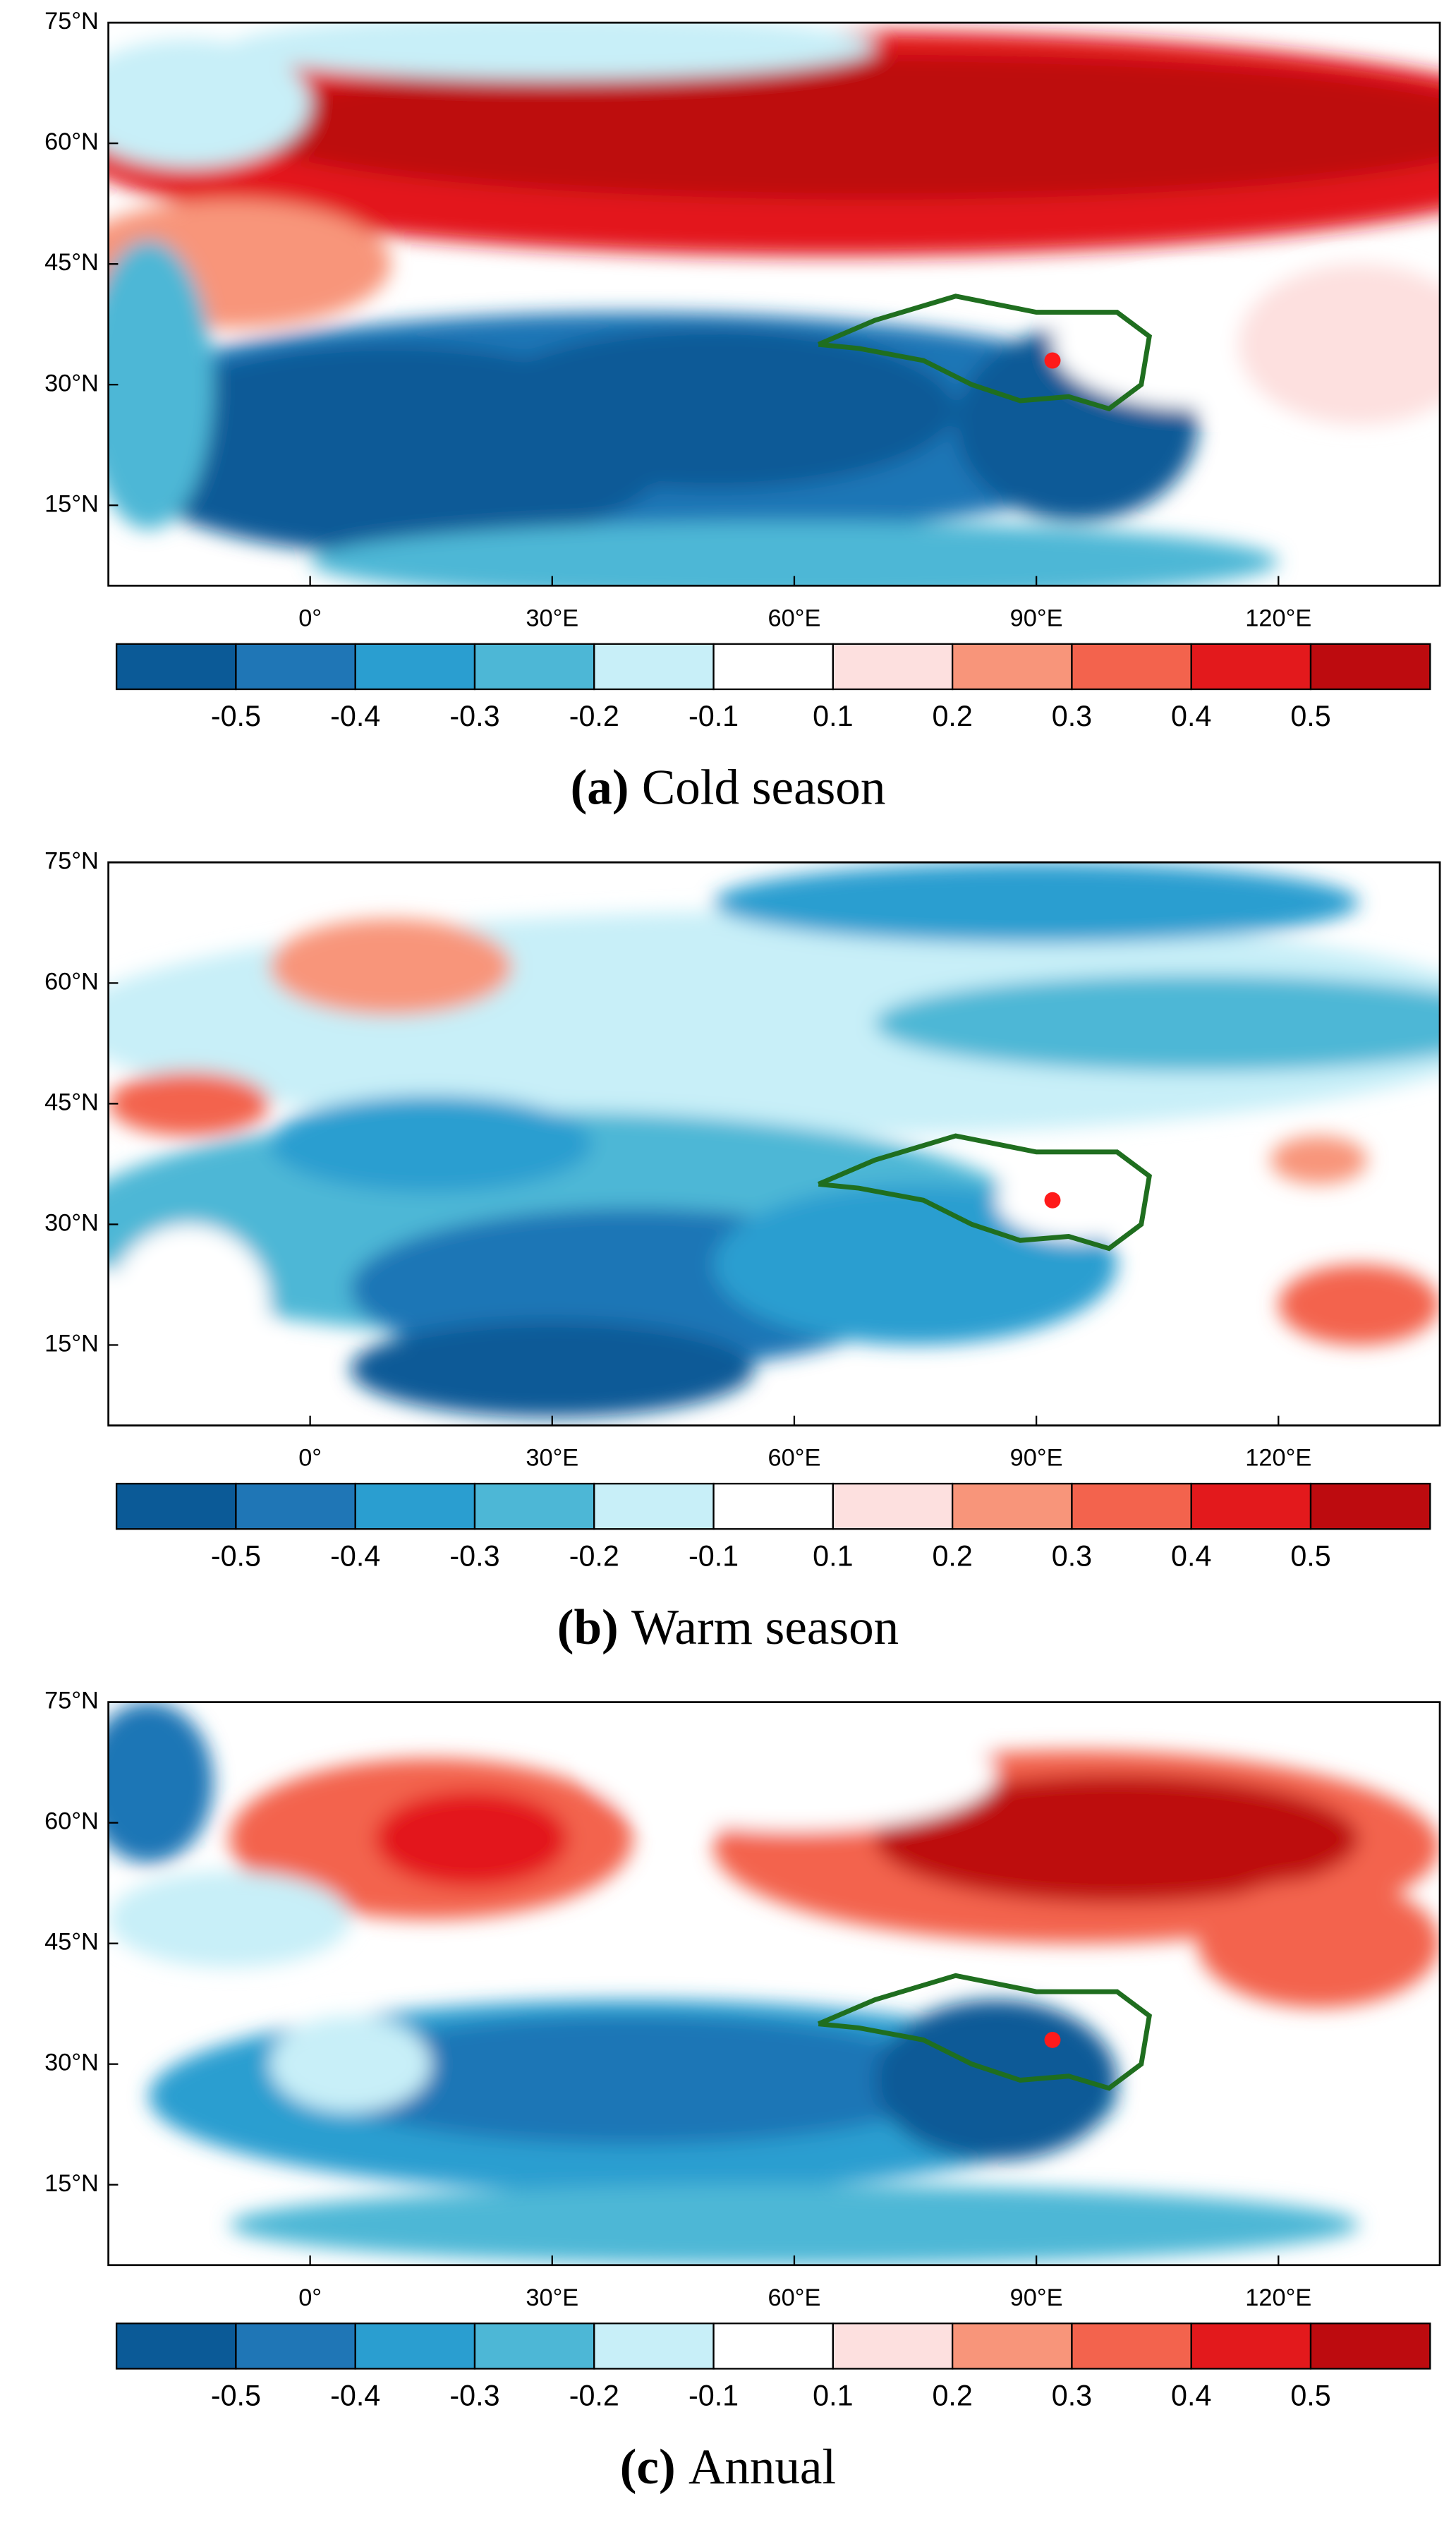 The image size is (1456, 2537). I want to click on y-tick-label: 60°N, so click(71, 1821).